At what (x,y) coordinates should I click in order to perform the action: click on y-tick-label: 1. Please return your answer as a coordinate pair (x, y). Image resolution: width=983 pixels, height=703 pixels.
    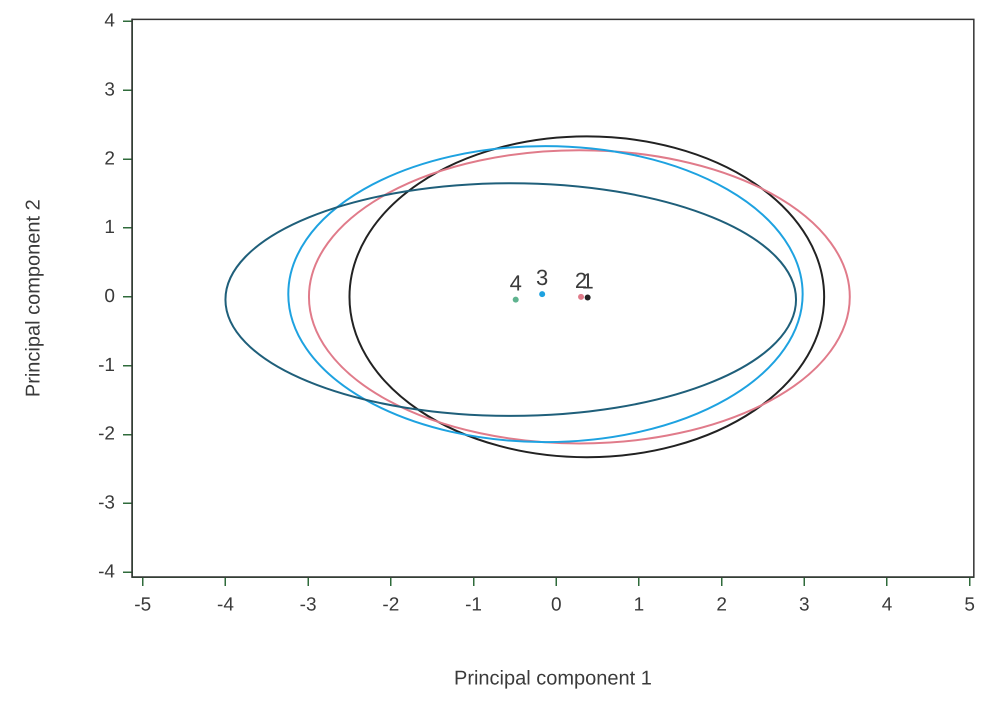
    Looking at the image, I should click on (109, 227).